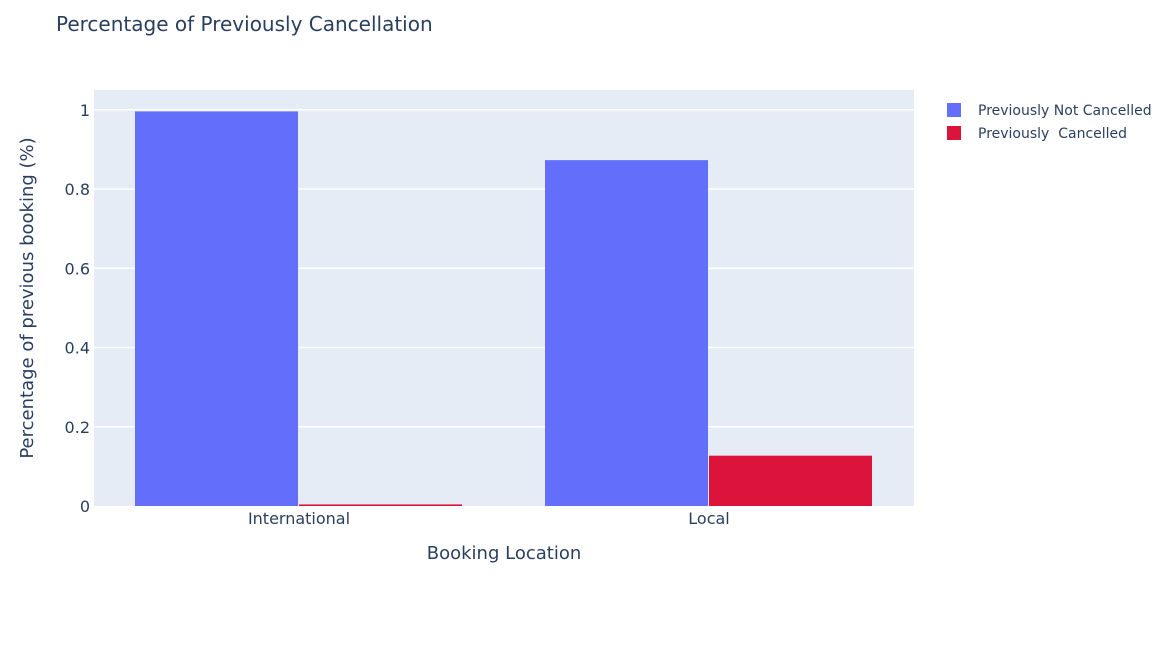  What do you see at coordinates (77, 308) in the screenshot?
I see `y-axis-ticks: 0 0.2 0.4 0.6 0.8 1` at bounding box center [77, 308].